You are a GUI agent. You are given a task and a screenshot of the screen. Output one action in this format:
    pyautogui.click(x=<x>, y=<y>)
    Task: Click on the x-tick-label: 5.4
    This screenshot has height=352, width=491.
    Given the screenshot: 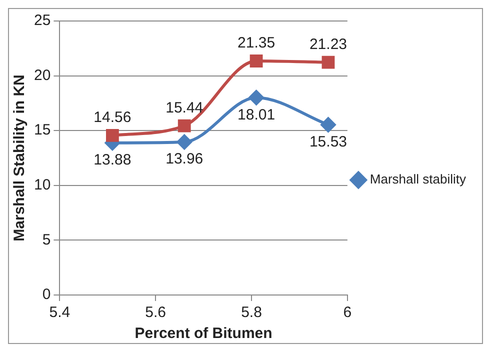 What is the action you would take?
    pyautogui.click(x=59, y=313)
    